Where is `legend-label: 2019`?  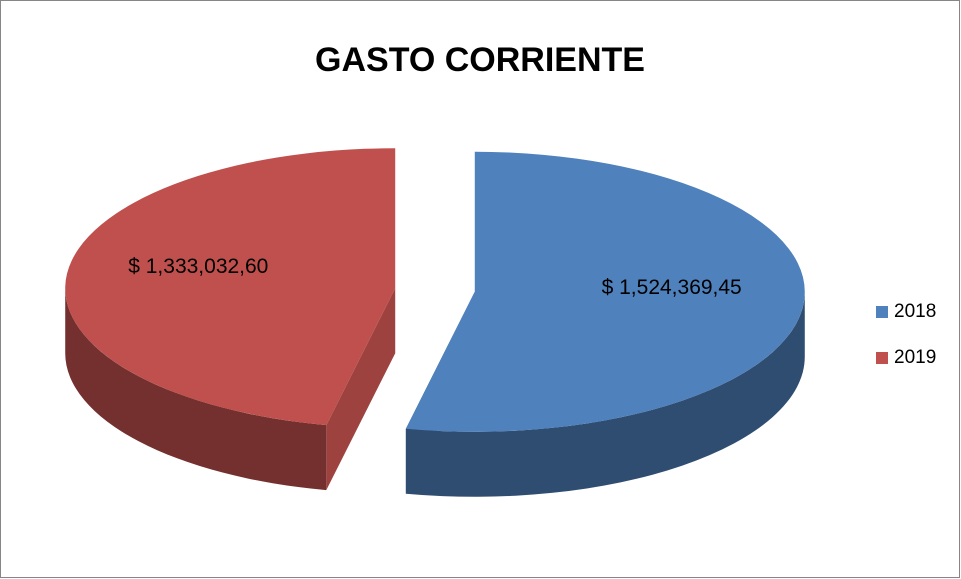 legend-label: 2019 is located at coordinates (915, 357).